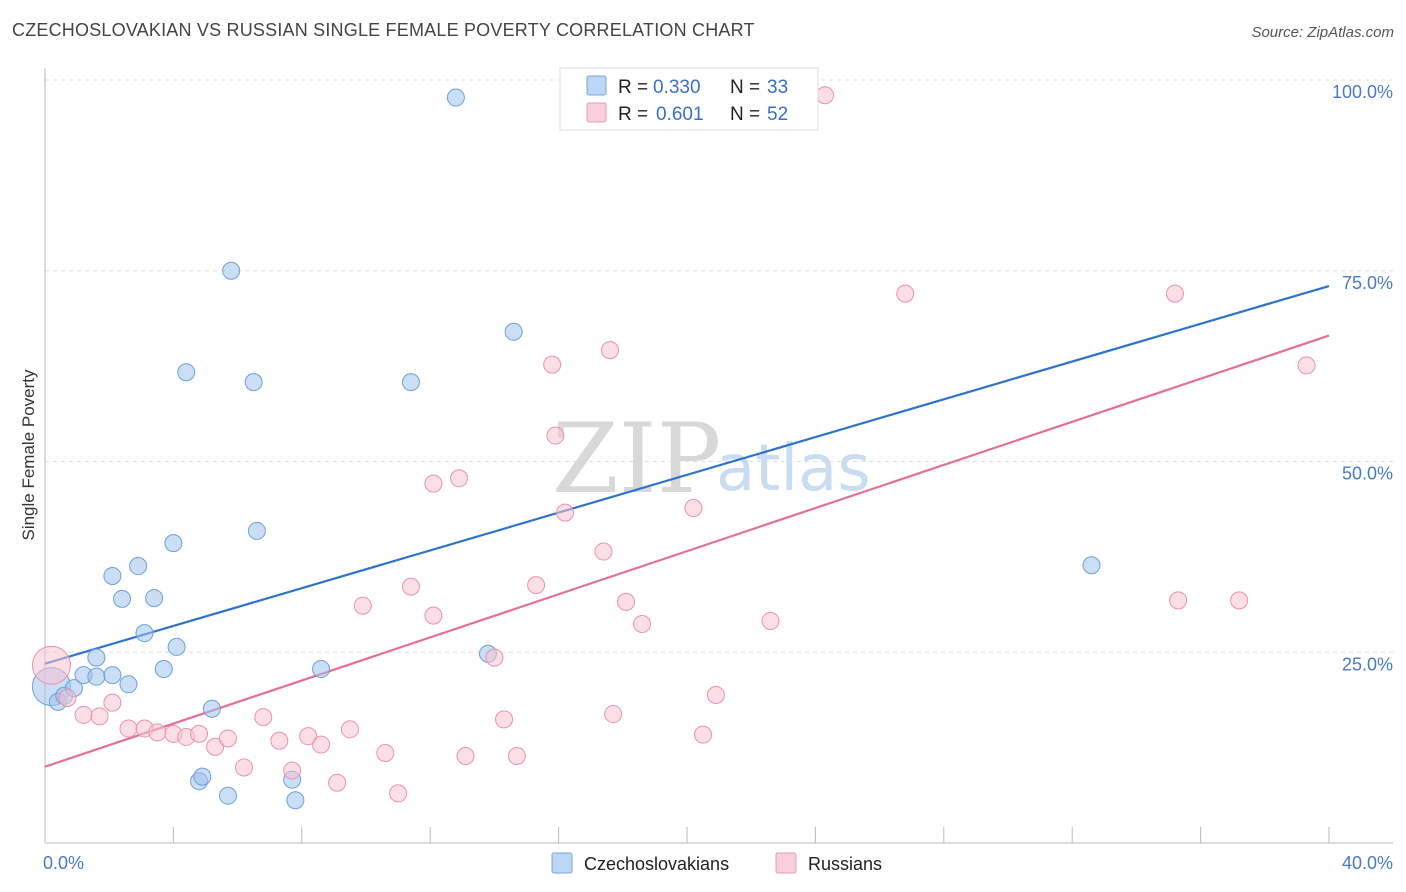 The width and height of the screenshot is (1406, 892). I want to click on legend-r-value-1: 0.330, so click(677, 87).